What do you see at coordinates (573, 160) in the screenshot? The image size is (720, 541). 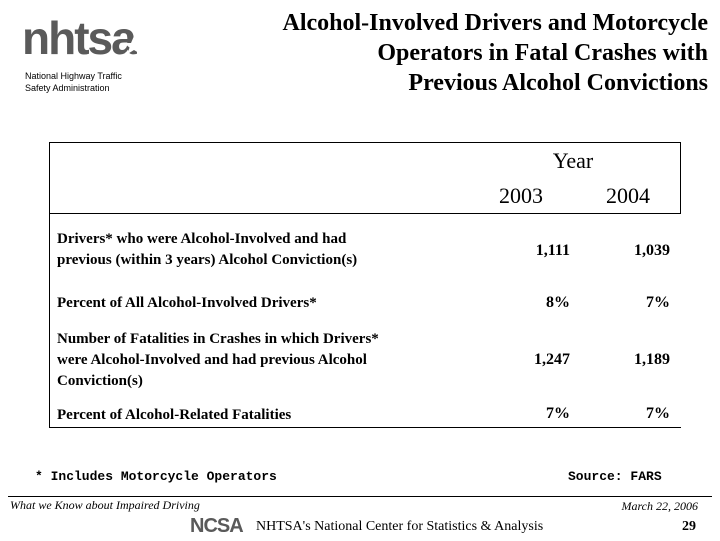 I see `year-group-header: Year` at bounding box center [573, 160].